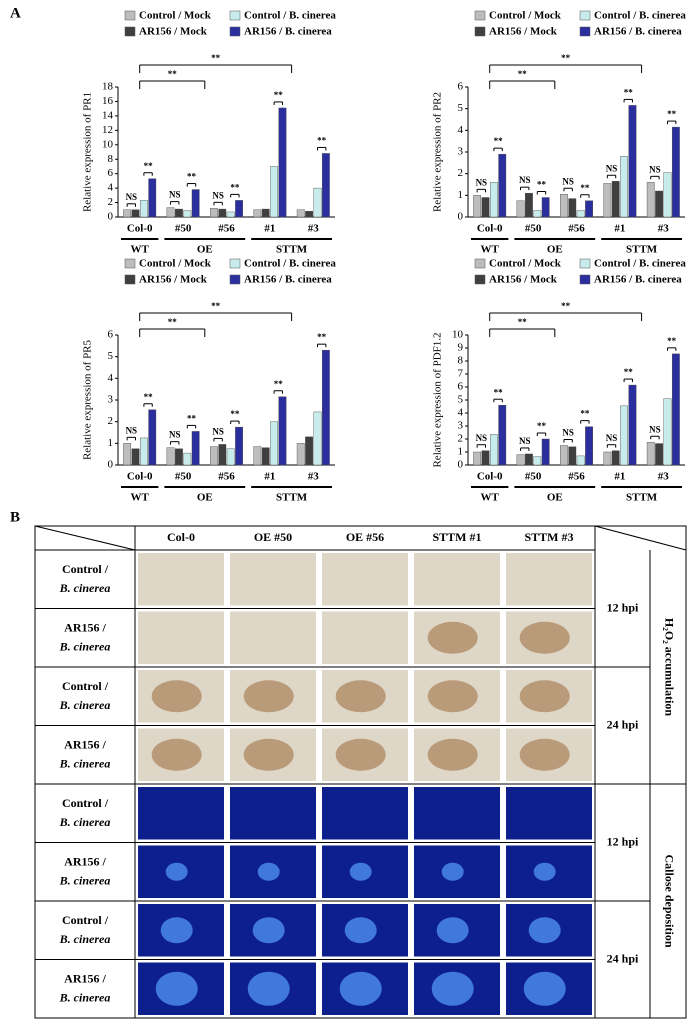 The height and width of the screenshot is (1027, 699). Describe the element at coordinates (438, 399) in the screenshot. I see `y-axis-label: Relative expression of PDF1.2` at that location.